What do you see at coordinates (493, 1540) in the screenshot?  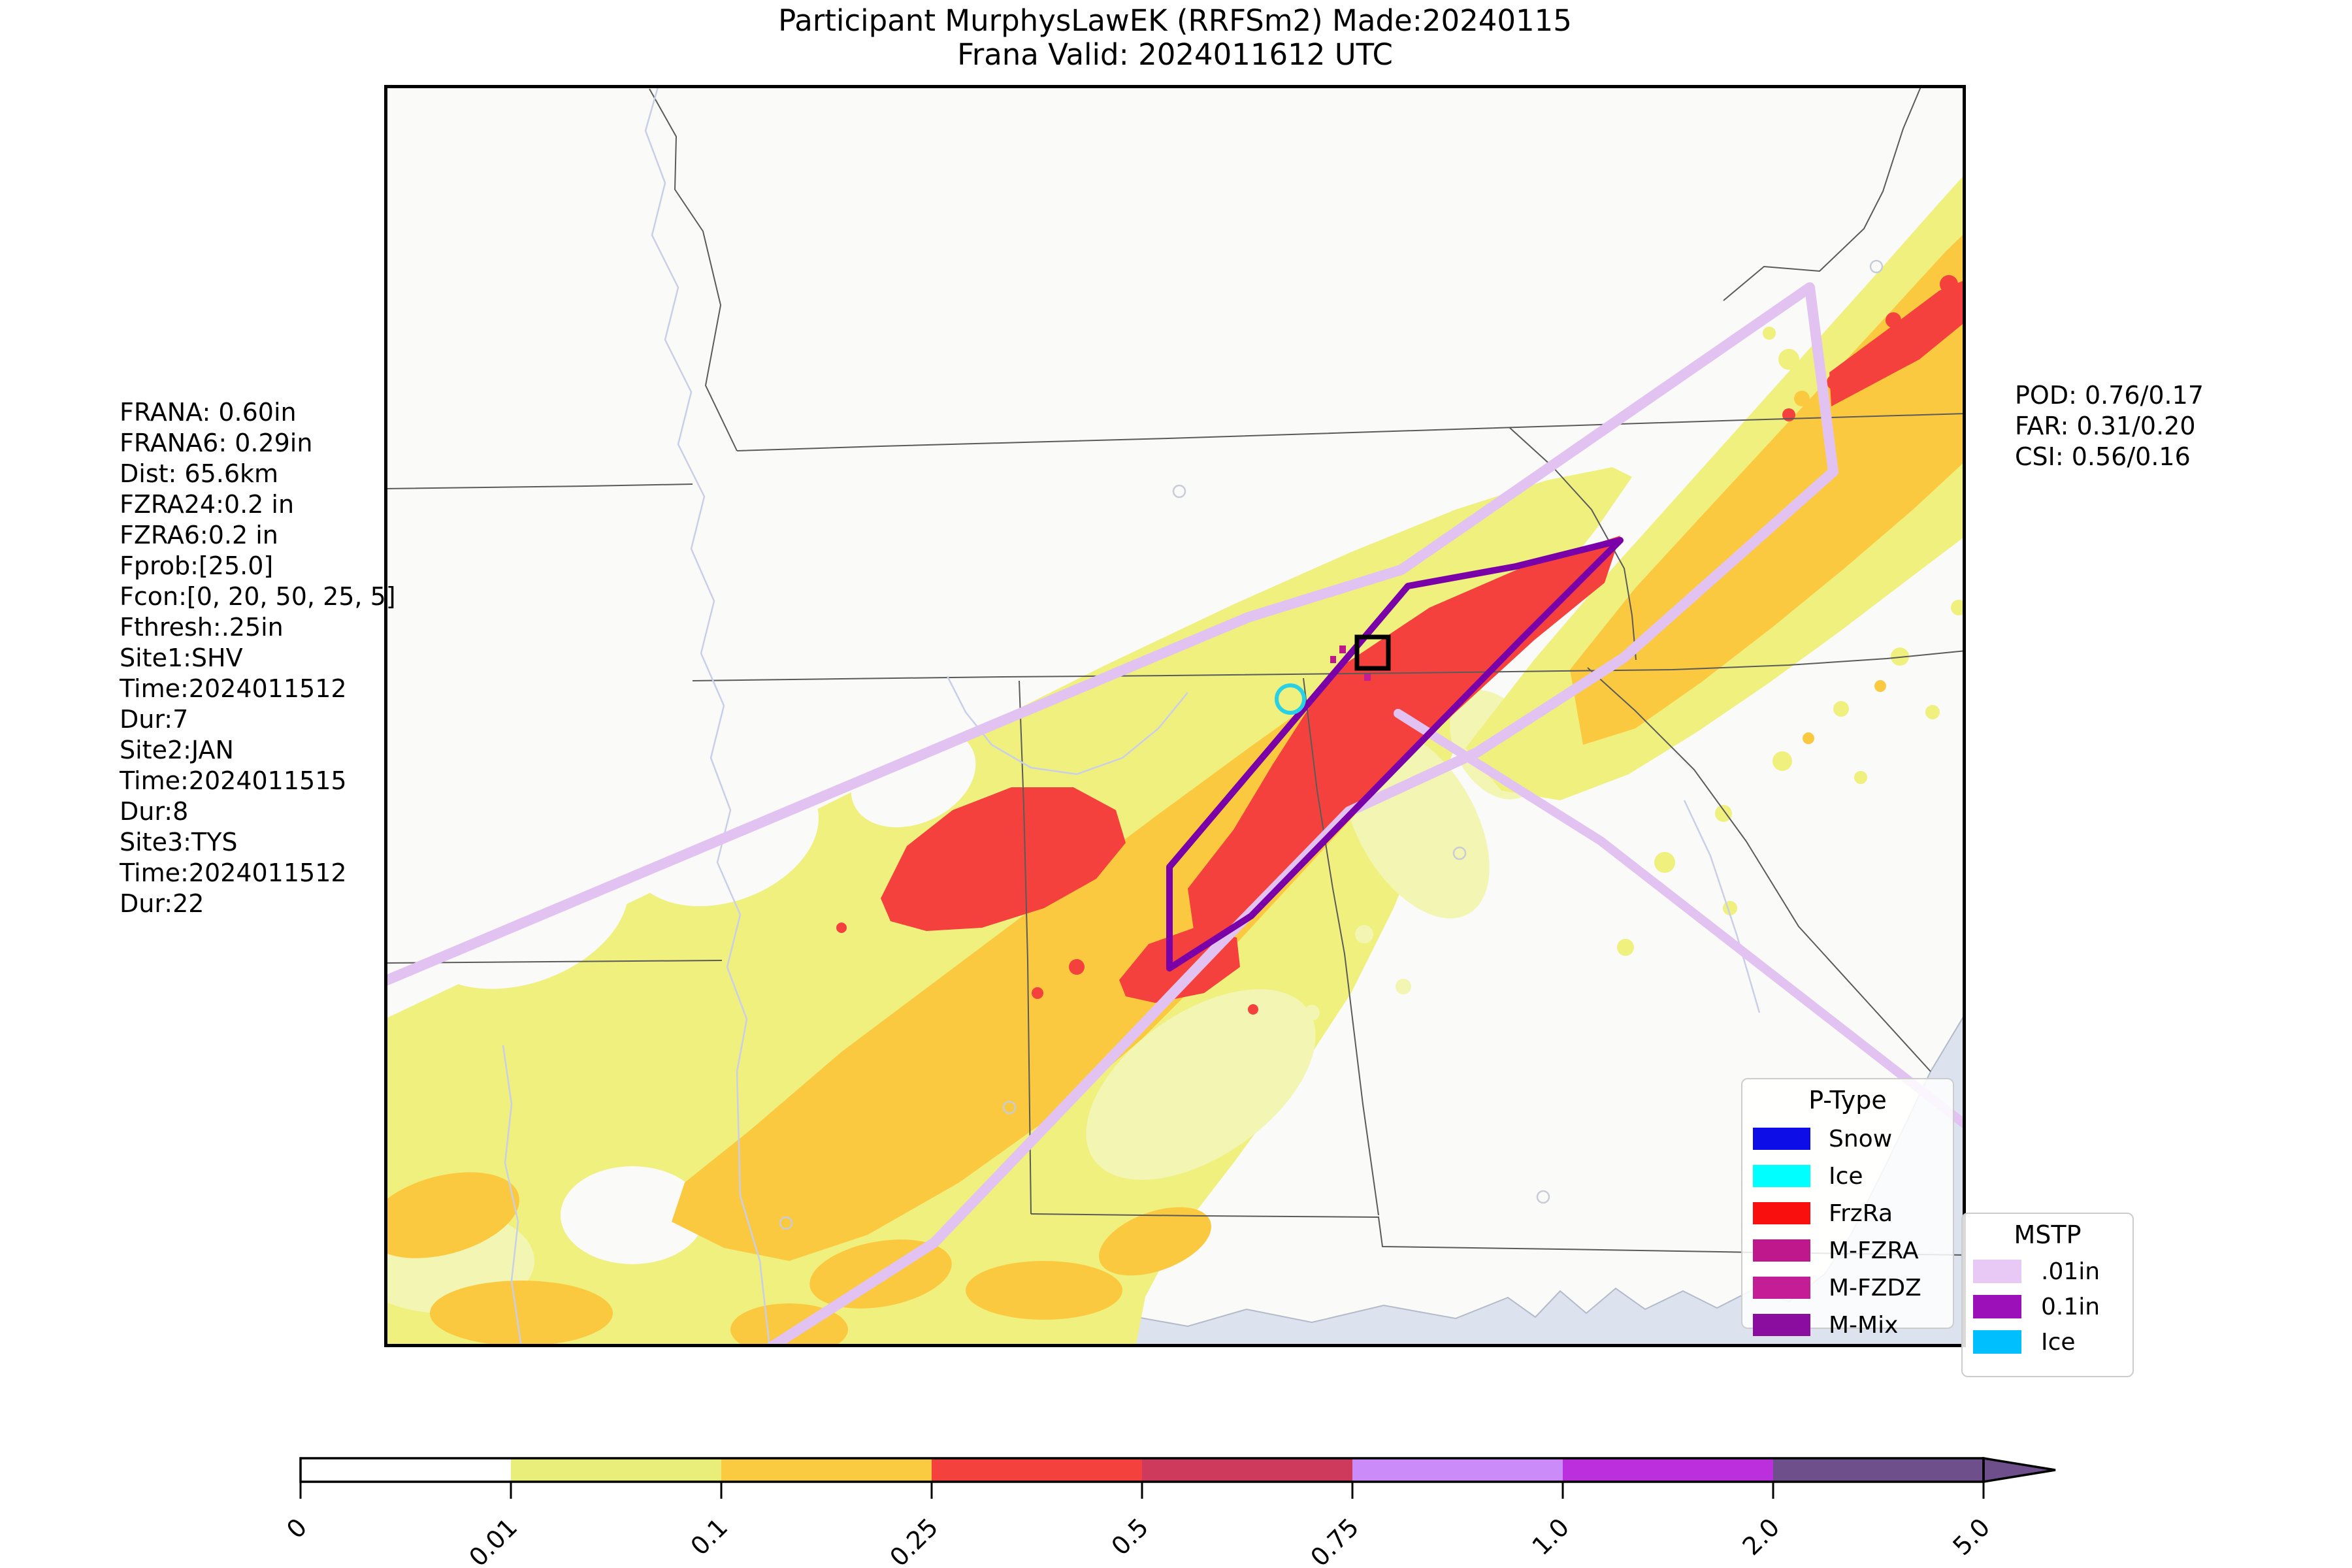 I see `cbar-label-0-01: 0.01` at bounding box center [493, 1540].